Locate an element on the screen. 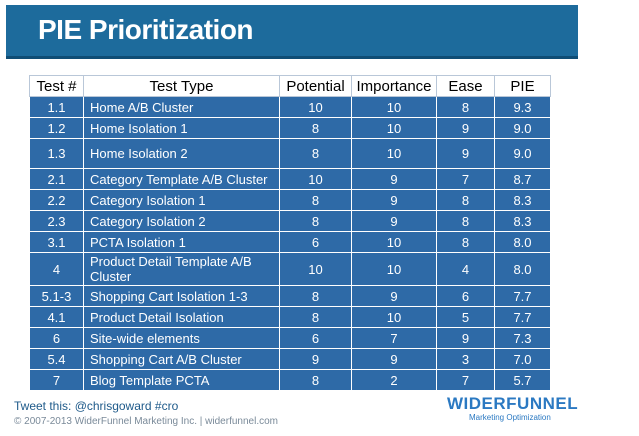 This screenshot has height=436, width=639. cell-pie: 5.7 is located at coordinates (522, 380).